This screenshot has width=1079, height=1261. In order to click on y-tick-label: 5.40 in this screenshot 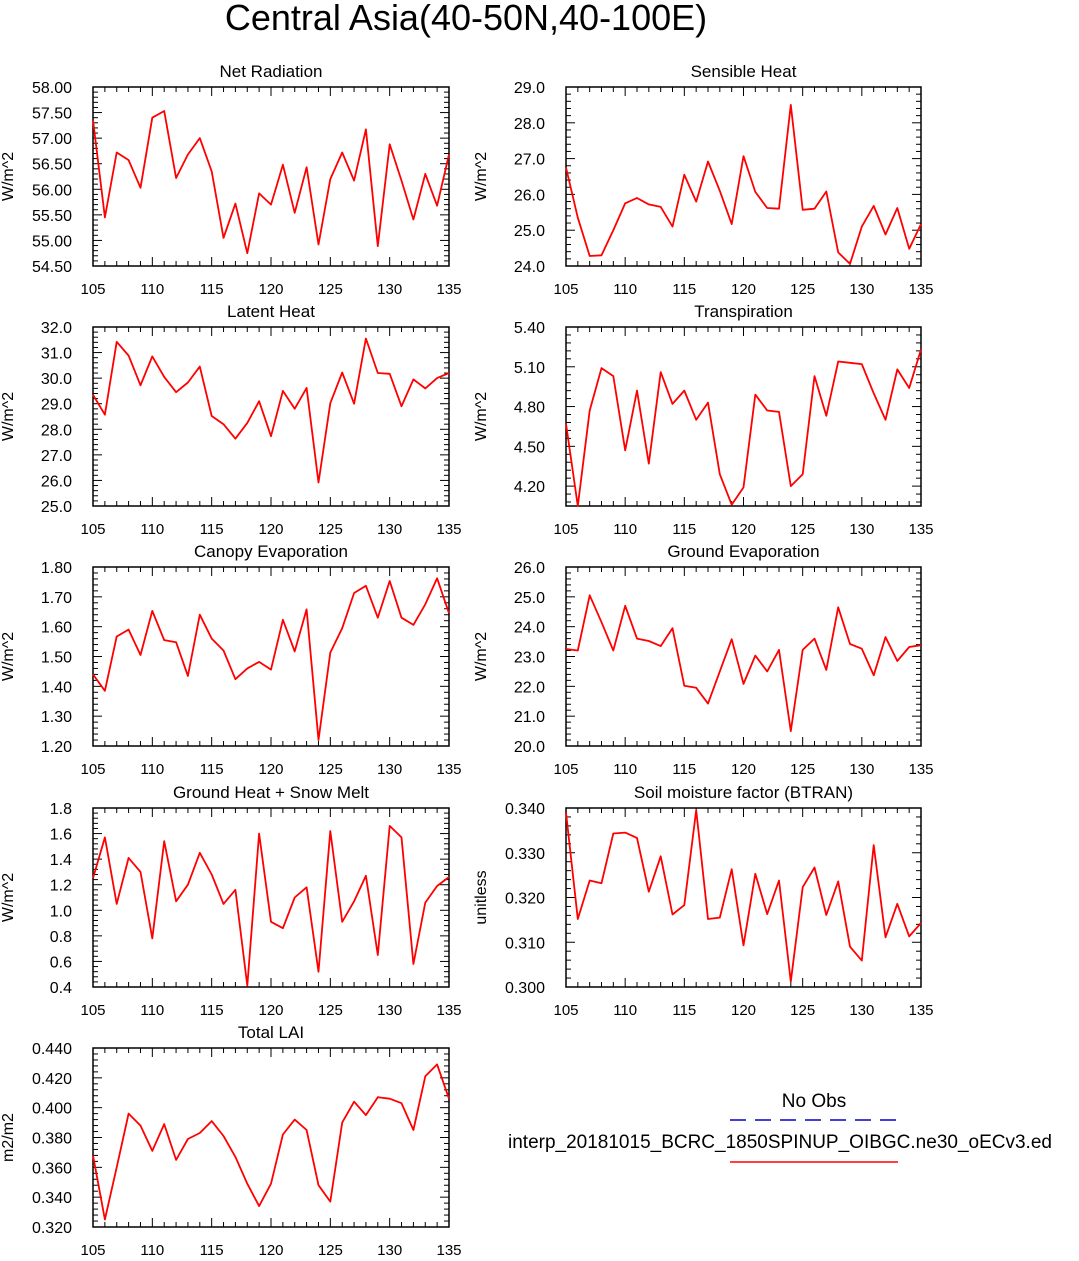, I will do `click(529, 328)`.